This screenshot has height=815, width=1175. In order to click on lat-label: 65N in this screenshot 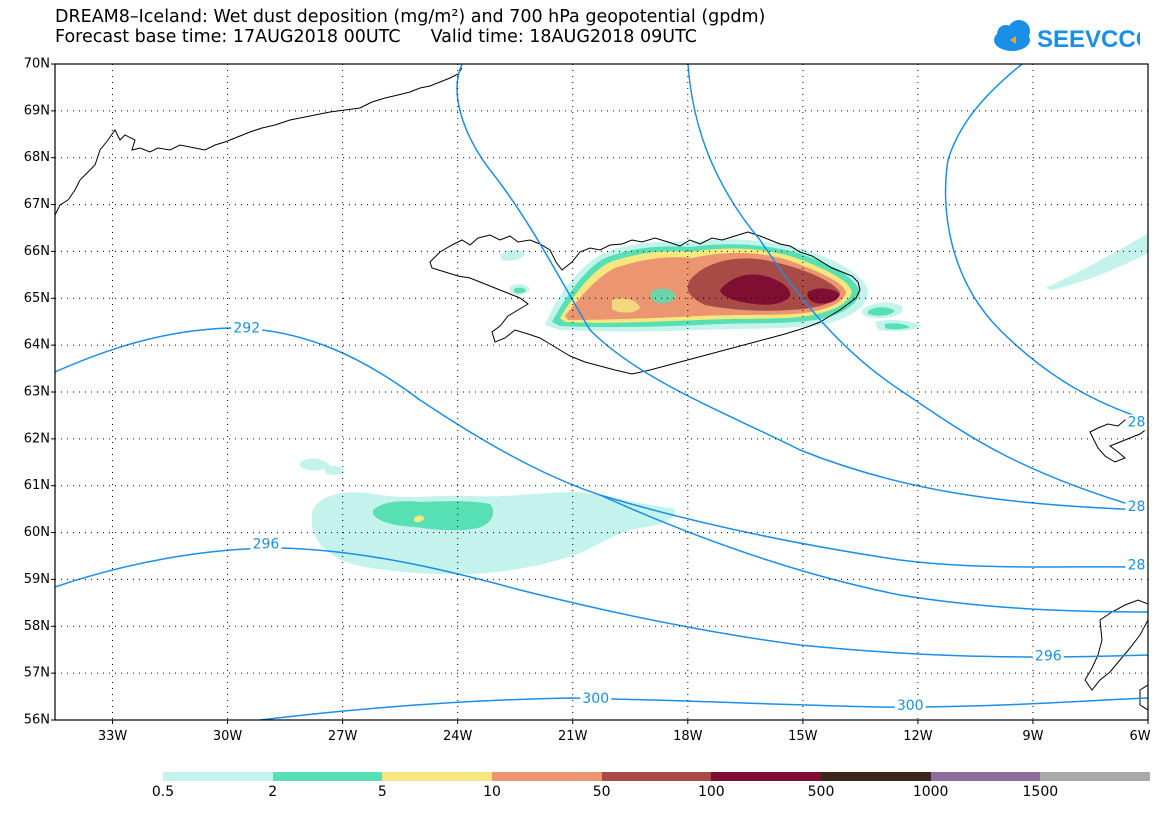, I will do `click(37, 298)`.